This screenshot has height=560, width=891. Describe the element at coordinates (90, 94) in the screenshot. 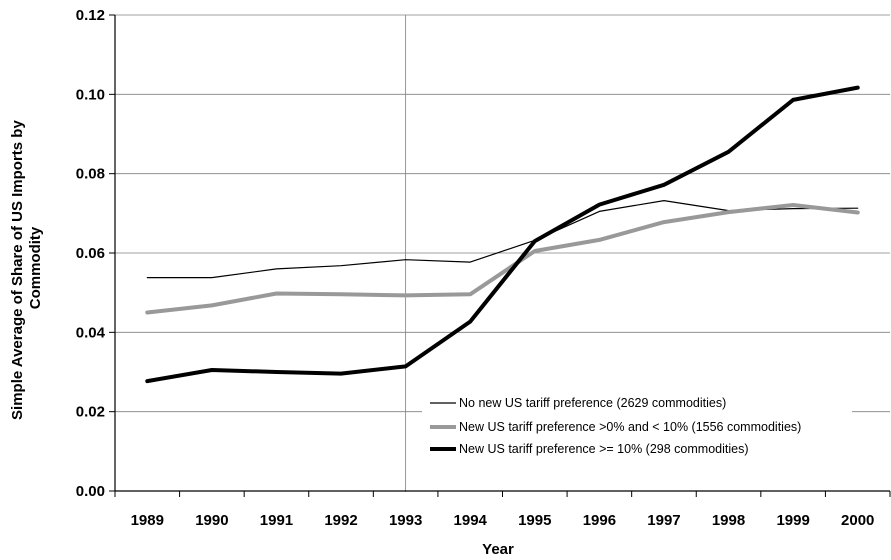

I see `y-tick-label: 0.10` at that location.